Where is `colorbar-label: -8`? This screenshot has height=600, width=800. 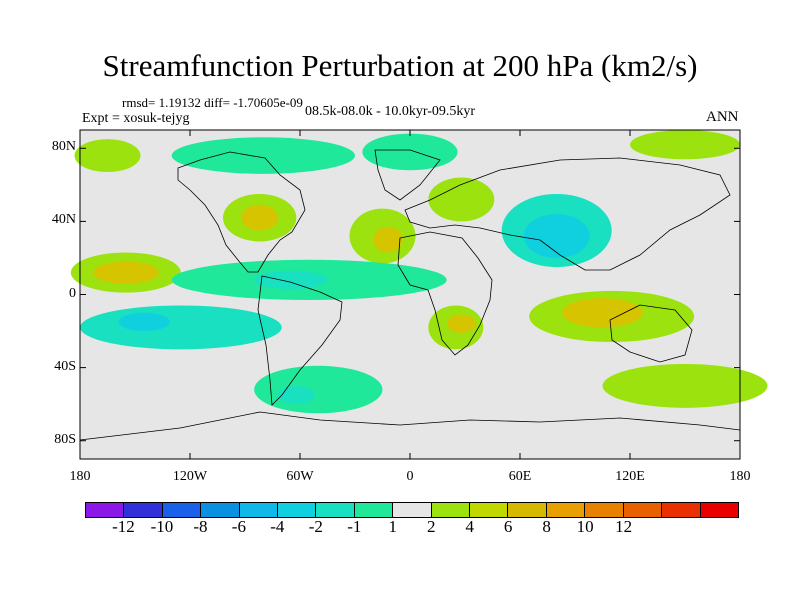 colorbar-label: -8 is located at coordinates (200, 526).